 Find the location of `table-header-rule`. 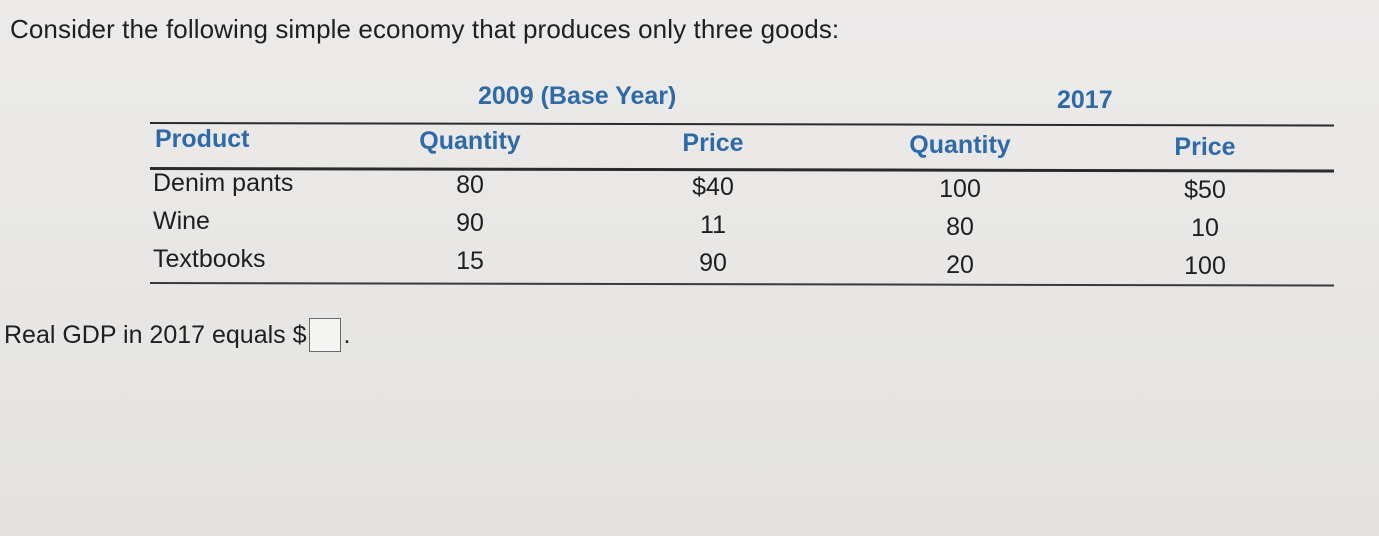

table-header-rule is located at coordinates (742, 170).